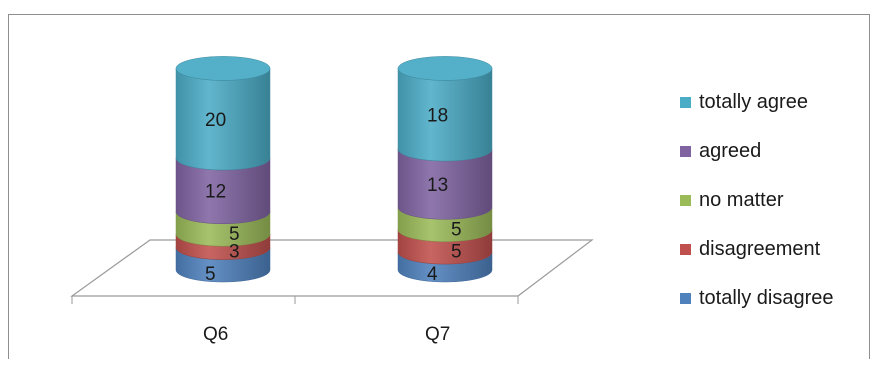 The height and width of the screenshot is (365, 878). What do you see at coordinates (432, 274) in the screenshot?
I see `data-label-q7-totally-disagree: 4` at bounding box center [432, 274].